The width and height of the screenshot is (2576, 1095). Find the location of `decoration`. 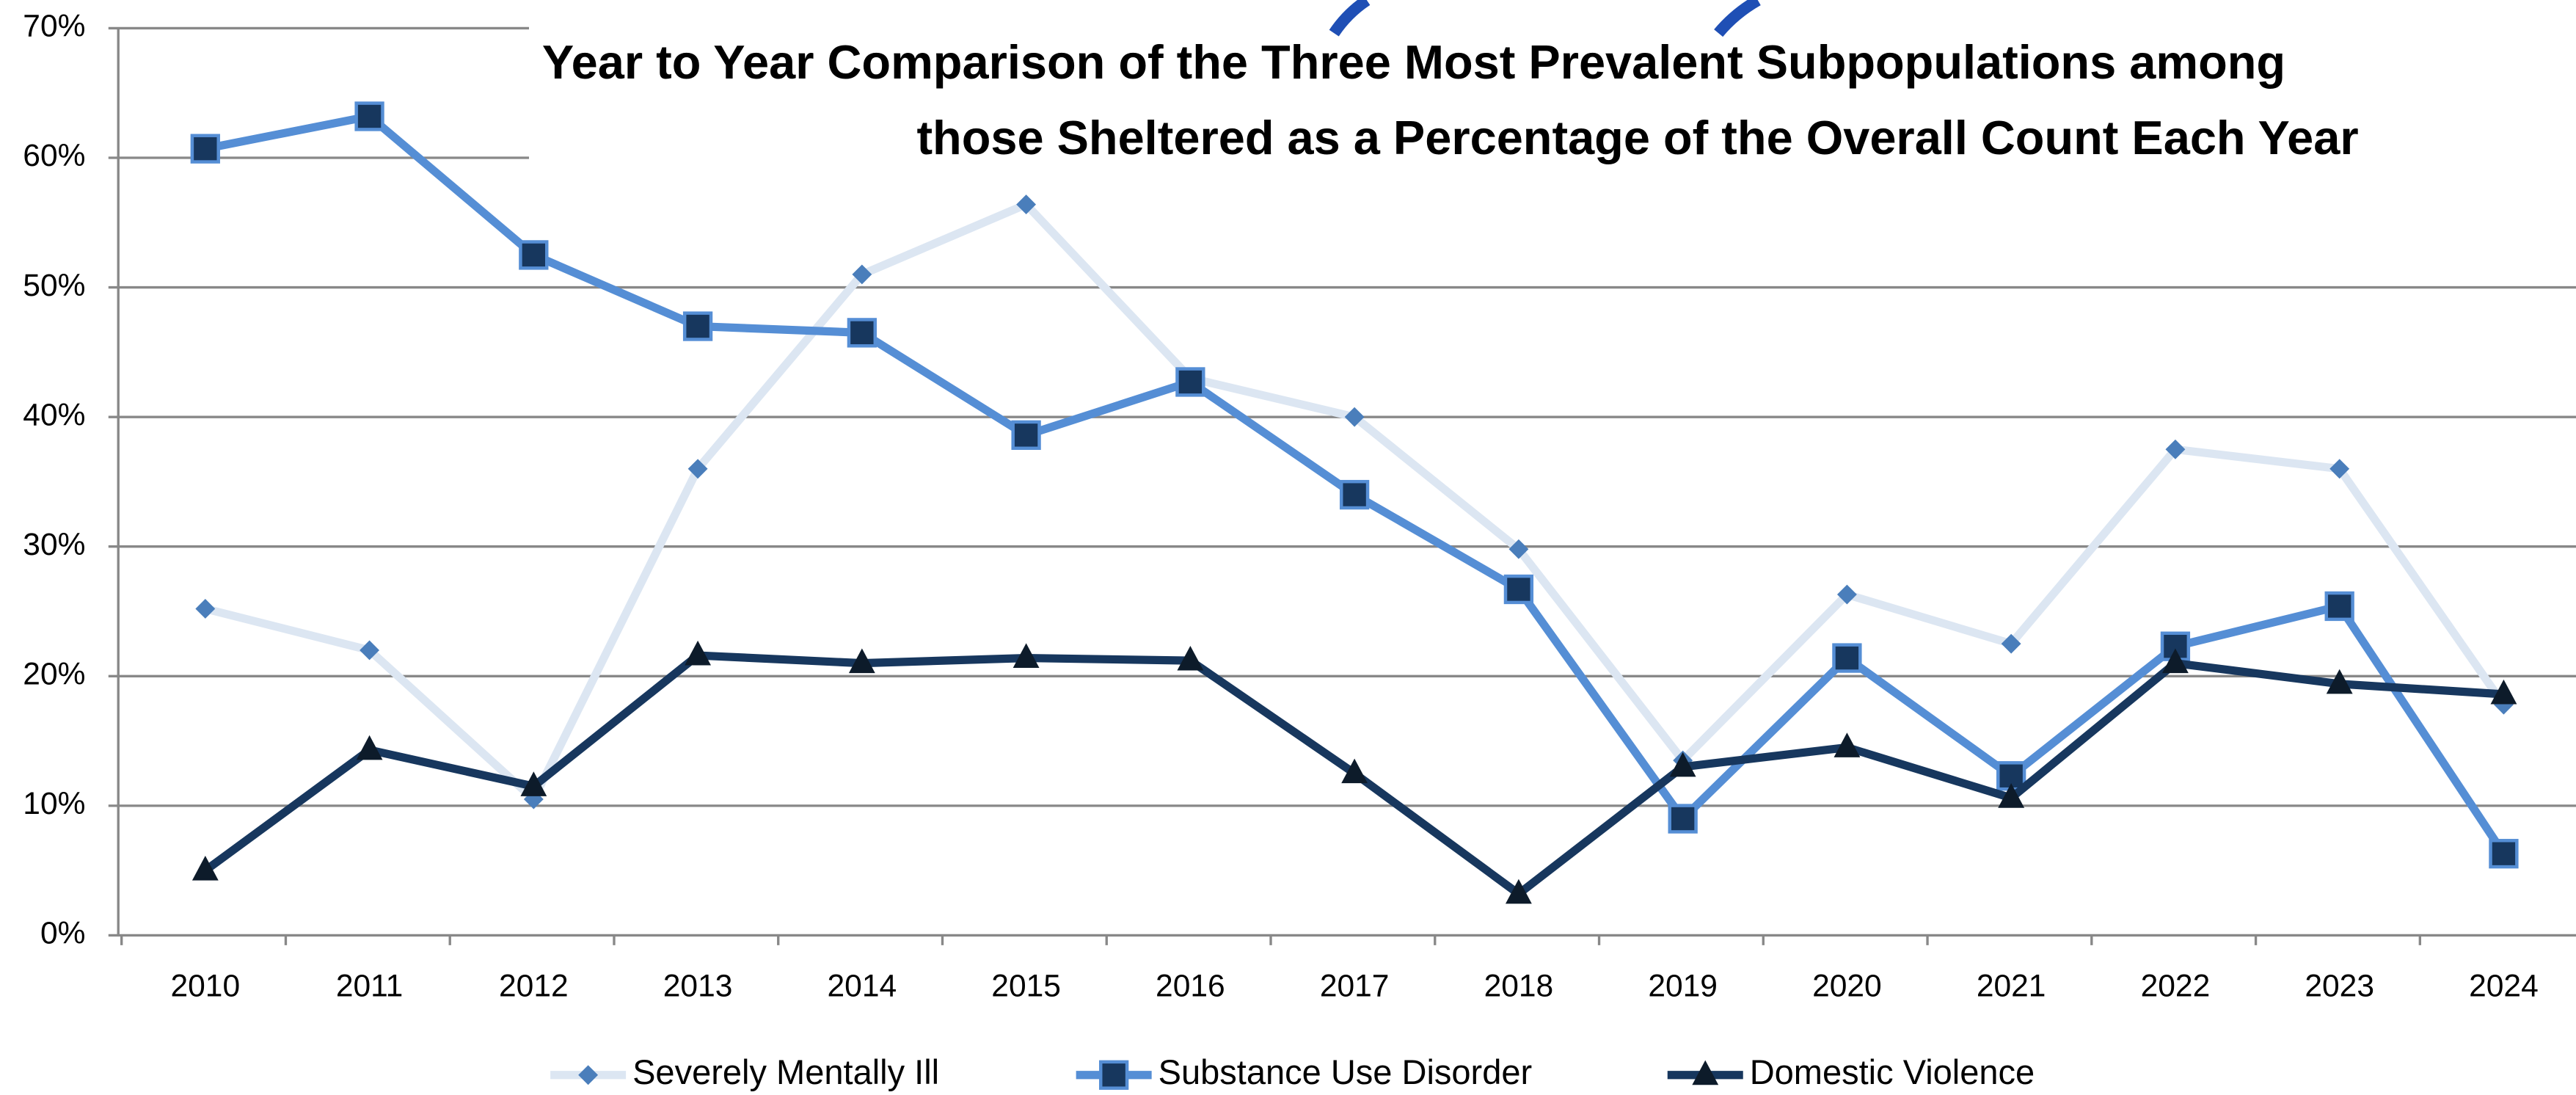

decoration is located at coordinates (1545, 19).